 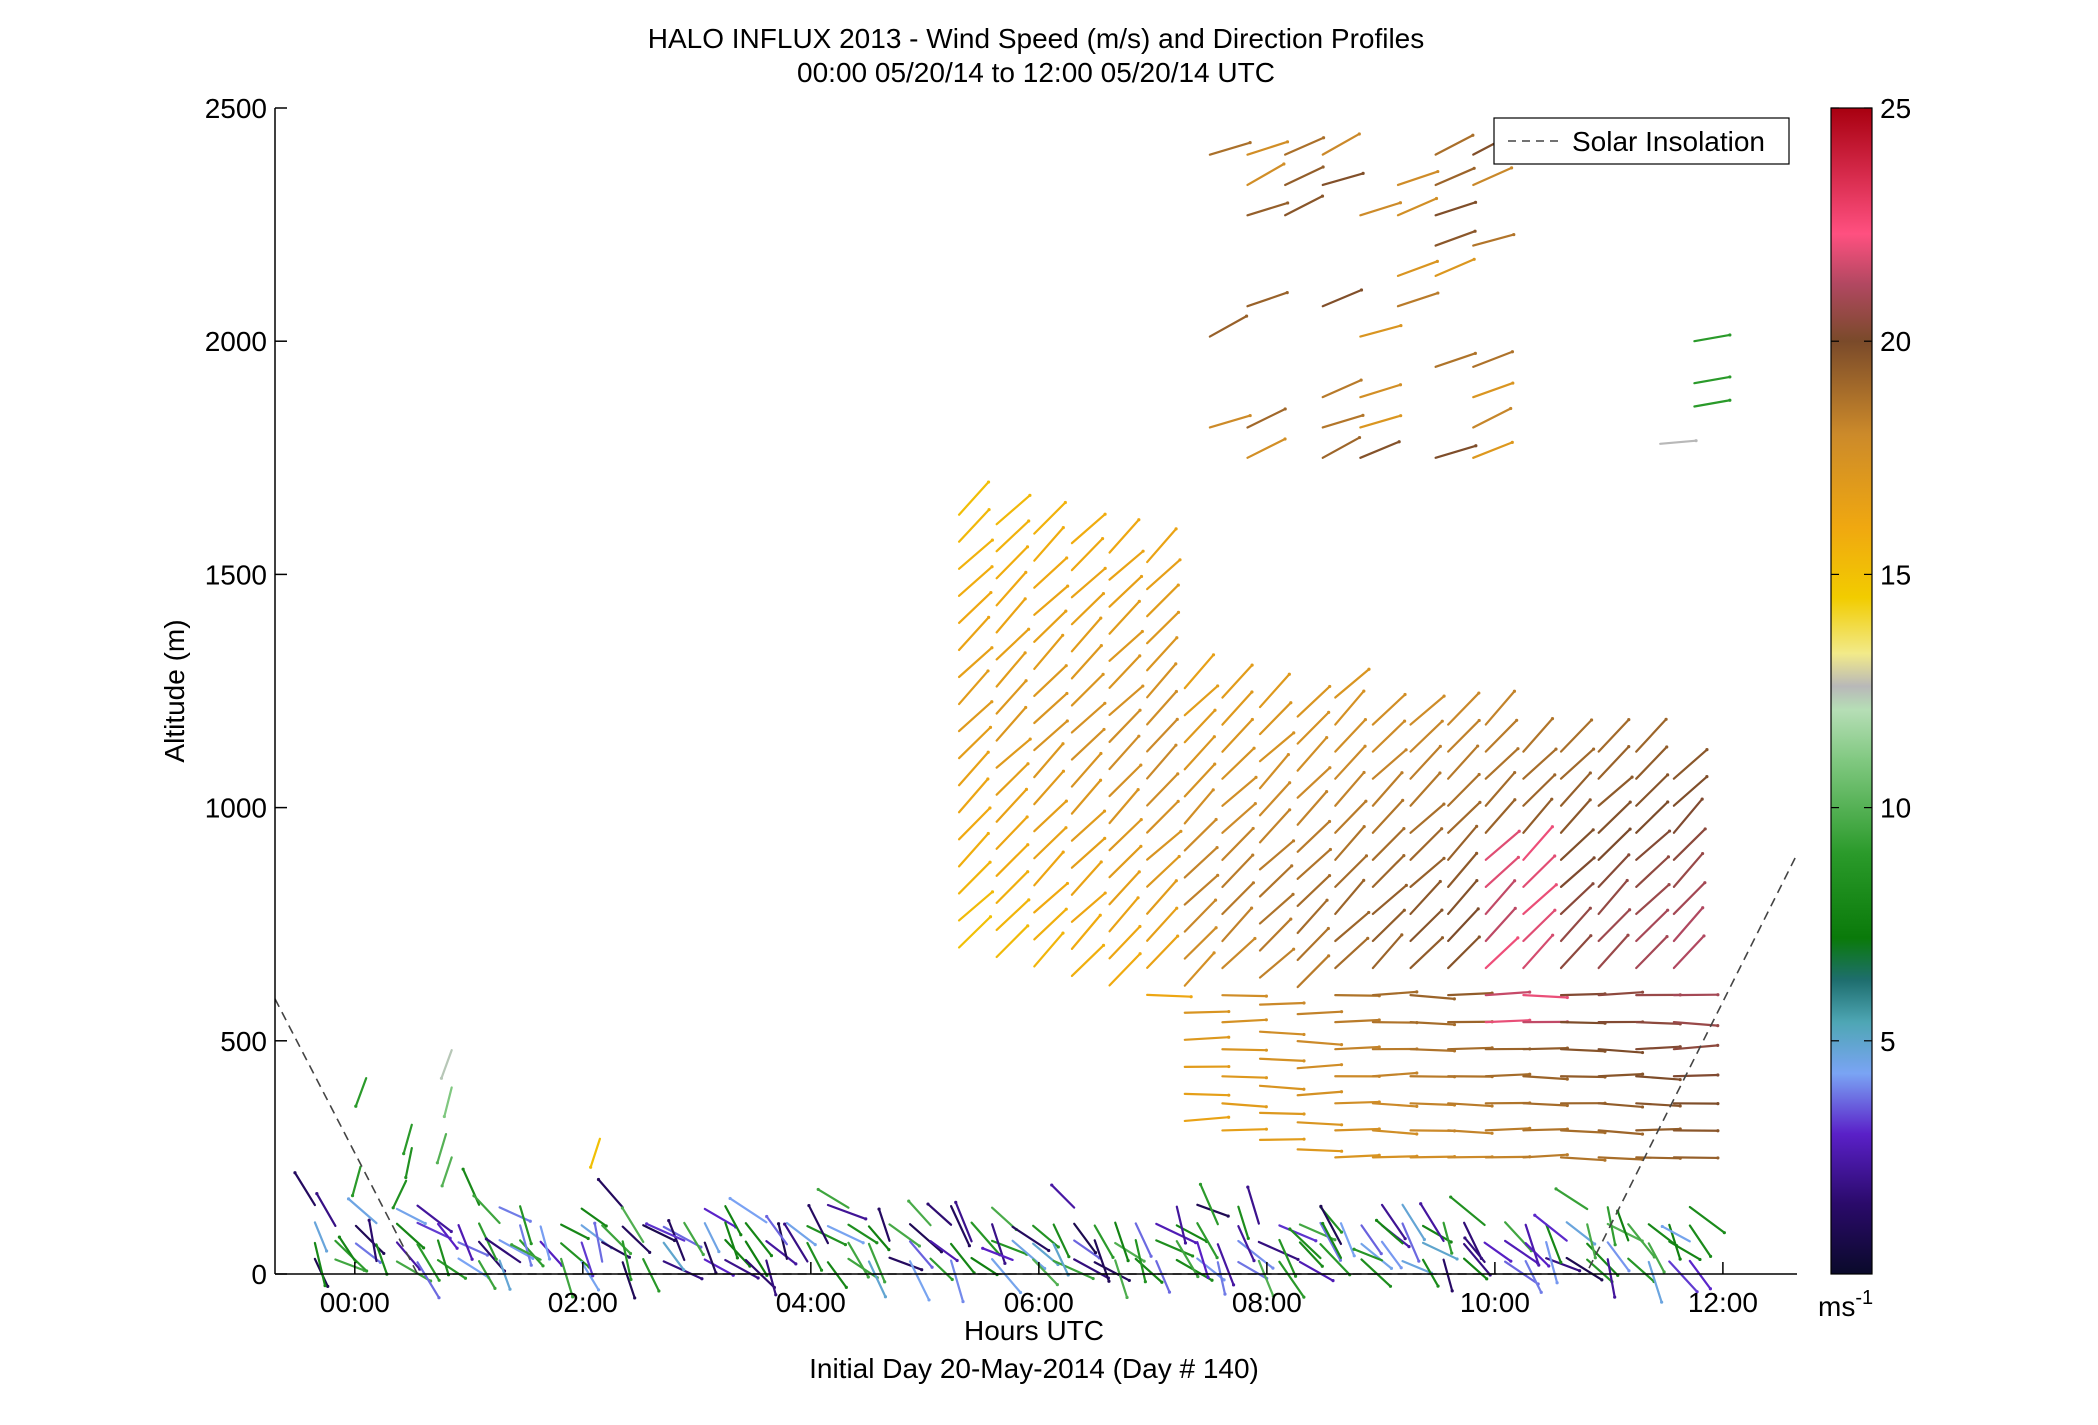 I want to click on legend: Solar Insolation, so click(x=1641, y=141).